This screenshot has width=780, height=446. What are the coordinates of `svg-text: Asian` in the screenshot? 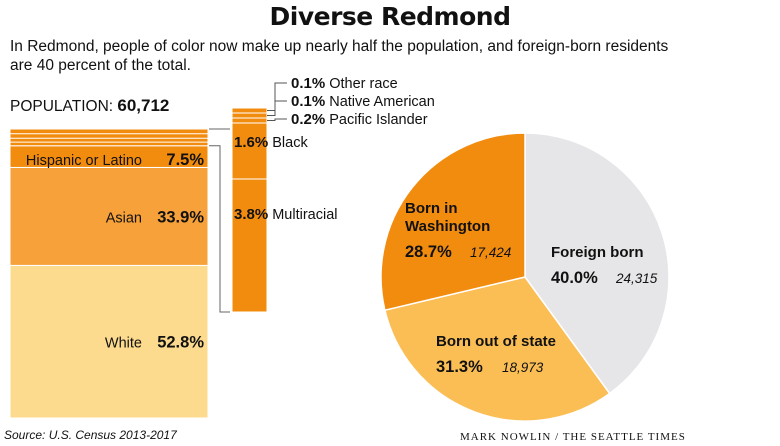 It's located at (124, 218).